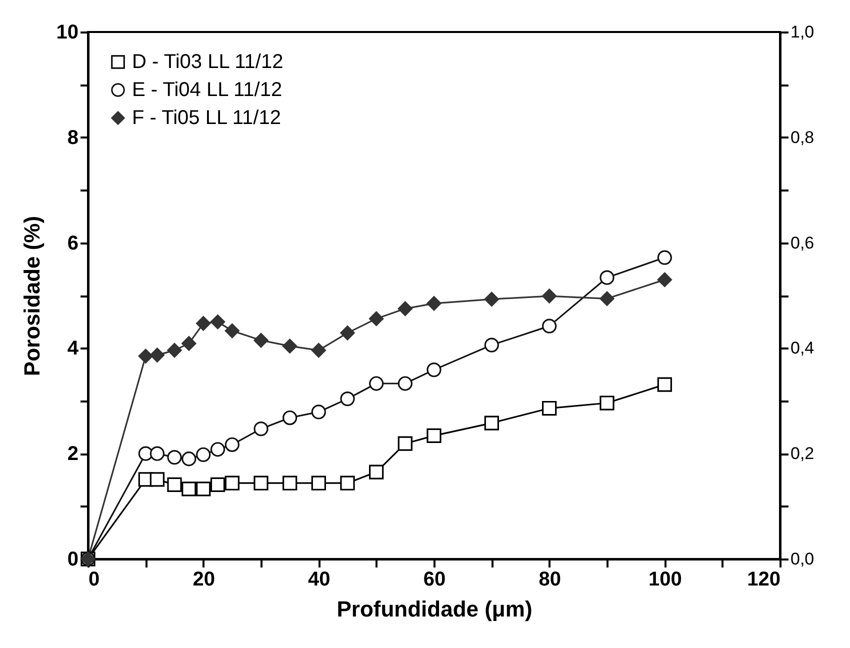 This screenshot has height=648, width=850. Describe the element at coordinates (319, 579) in the screenshot. I see `x-tick-label: 40` at that location.